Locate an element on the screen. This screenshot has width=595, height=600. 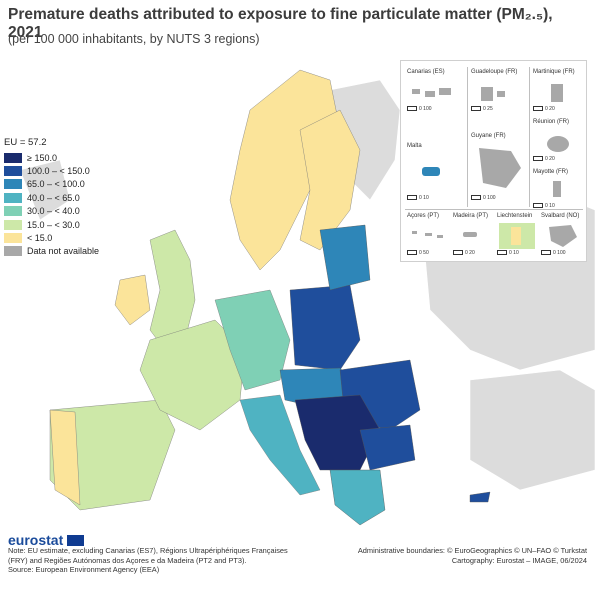
region-iberia is located at coordinates (112, 455).